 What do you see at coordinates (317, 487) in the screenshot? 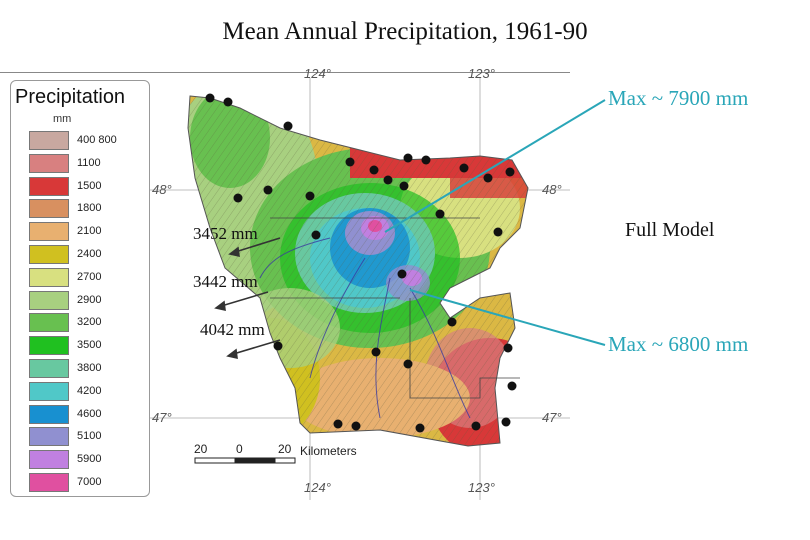
I see `lon-label-bottom-124: 124°` at bounding box center [317, 487].